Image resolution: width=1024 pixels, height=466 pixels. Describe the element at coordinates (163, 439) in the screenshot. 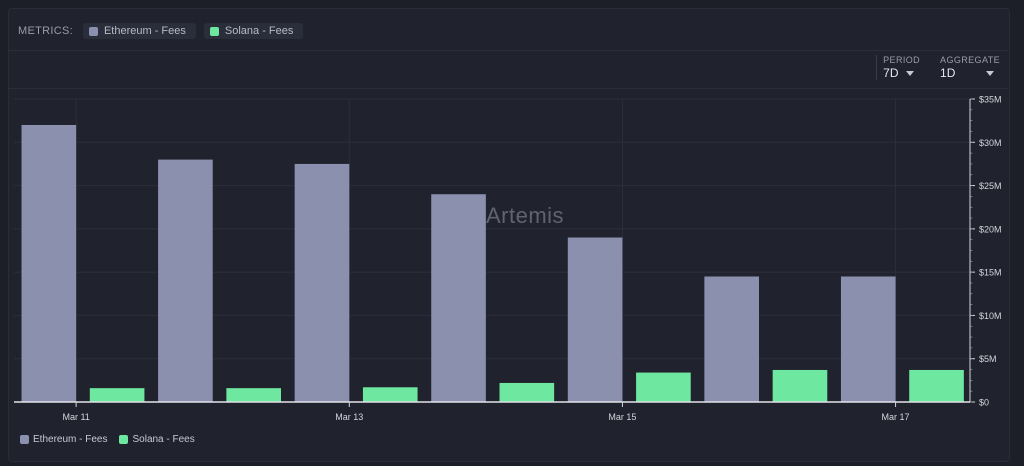

I see `legend-label: Solana - Fees` at that location.